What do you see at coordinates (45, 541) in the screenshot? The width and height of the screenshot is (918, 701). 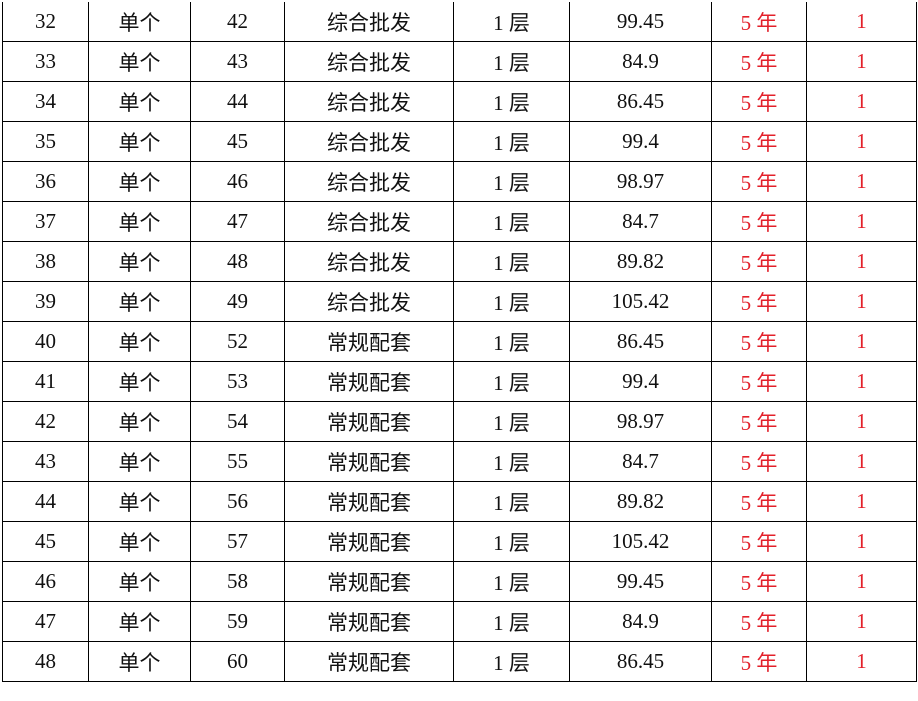 I see `row-number-cell: 45` at bounding box center [45, 541].